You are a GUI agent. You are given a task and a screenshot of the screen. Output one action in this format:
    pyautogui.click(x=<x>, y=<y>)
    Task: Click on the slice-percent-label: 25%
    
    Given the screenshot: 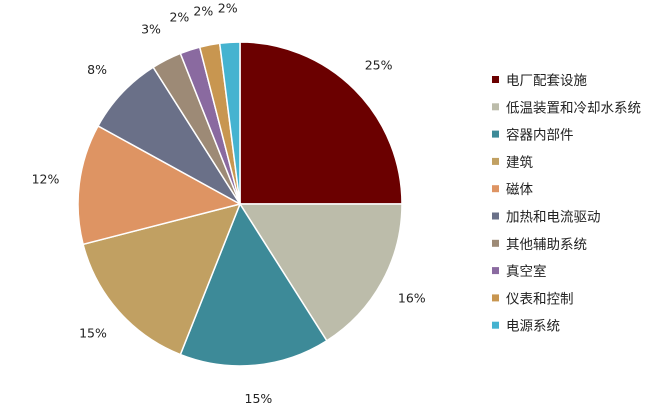 What is the action you would take?
    pyautogui.click(x=379, y=64)
    